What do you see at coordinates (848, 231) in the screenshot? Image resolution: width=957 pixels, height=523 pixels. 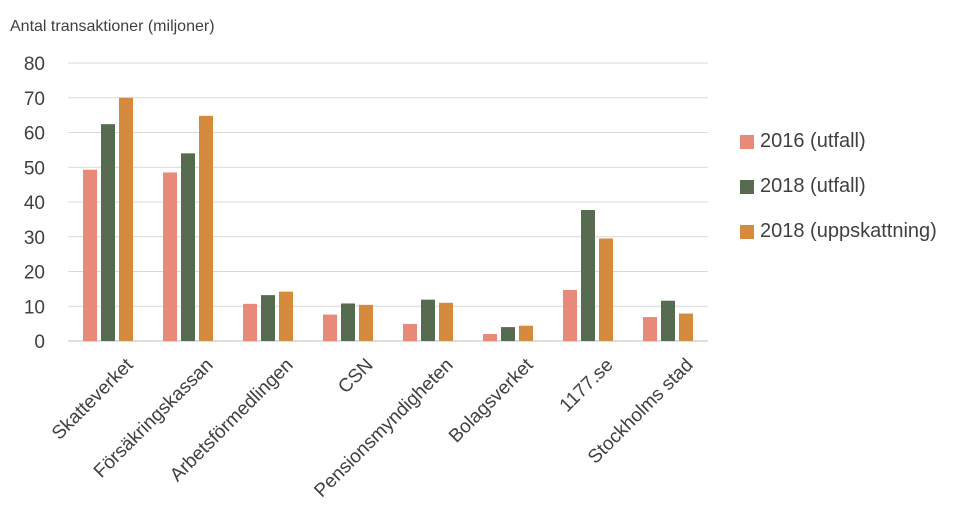 I see `legend-label: 2018 (uppskattning)` at bounding box center [848, 231].